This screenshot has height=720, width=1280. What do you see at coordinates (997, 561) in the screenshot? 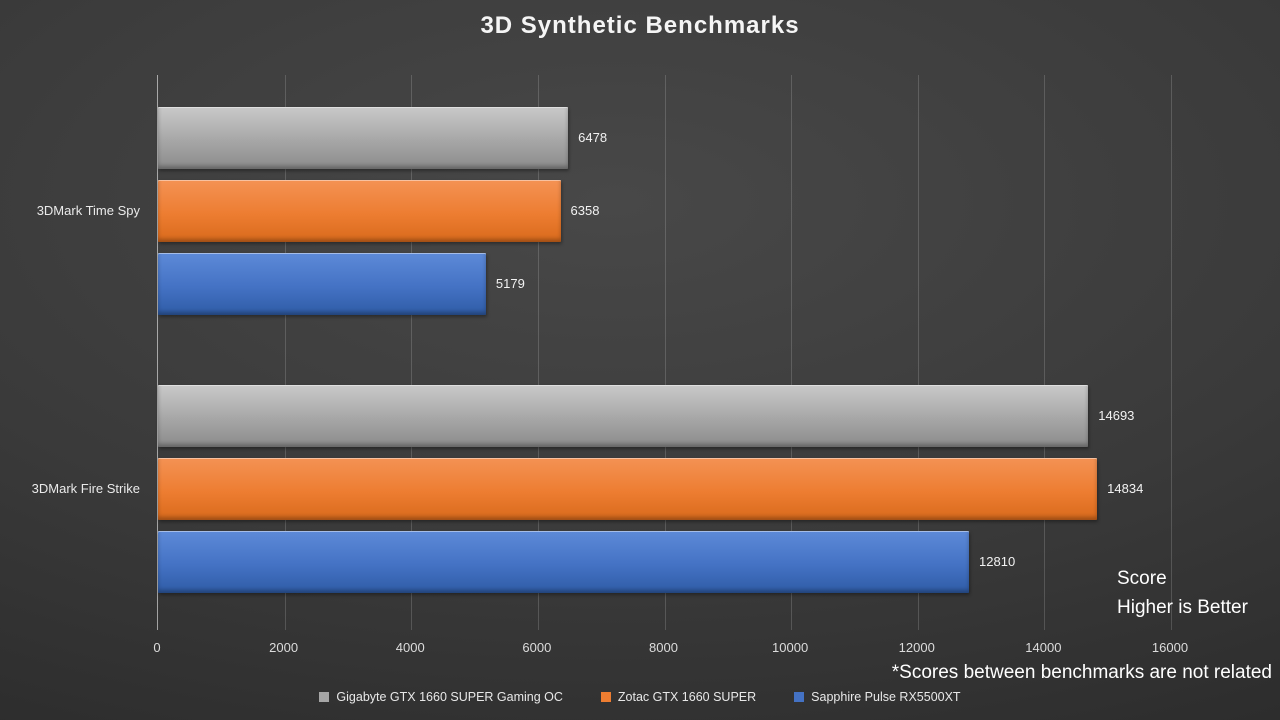
I see `bar-value-label: 12810` at bounding box center [997, 561].